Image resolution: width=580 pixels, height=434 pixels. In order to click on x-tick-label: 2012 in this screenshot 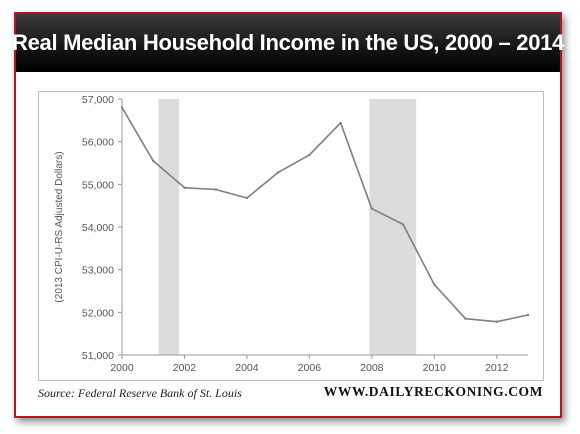, I will do `click(497, 368)`.